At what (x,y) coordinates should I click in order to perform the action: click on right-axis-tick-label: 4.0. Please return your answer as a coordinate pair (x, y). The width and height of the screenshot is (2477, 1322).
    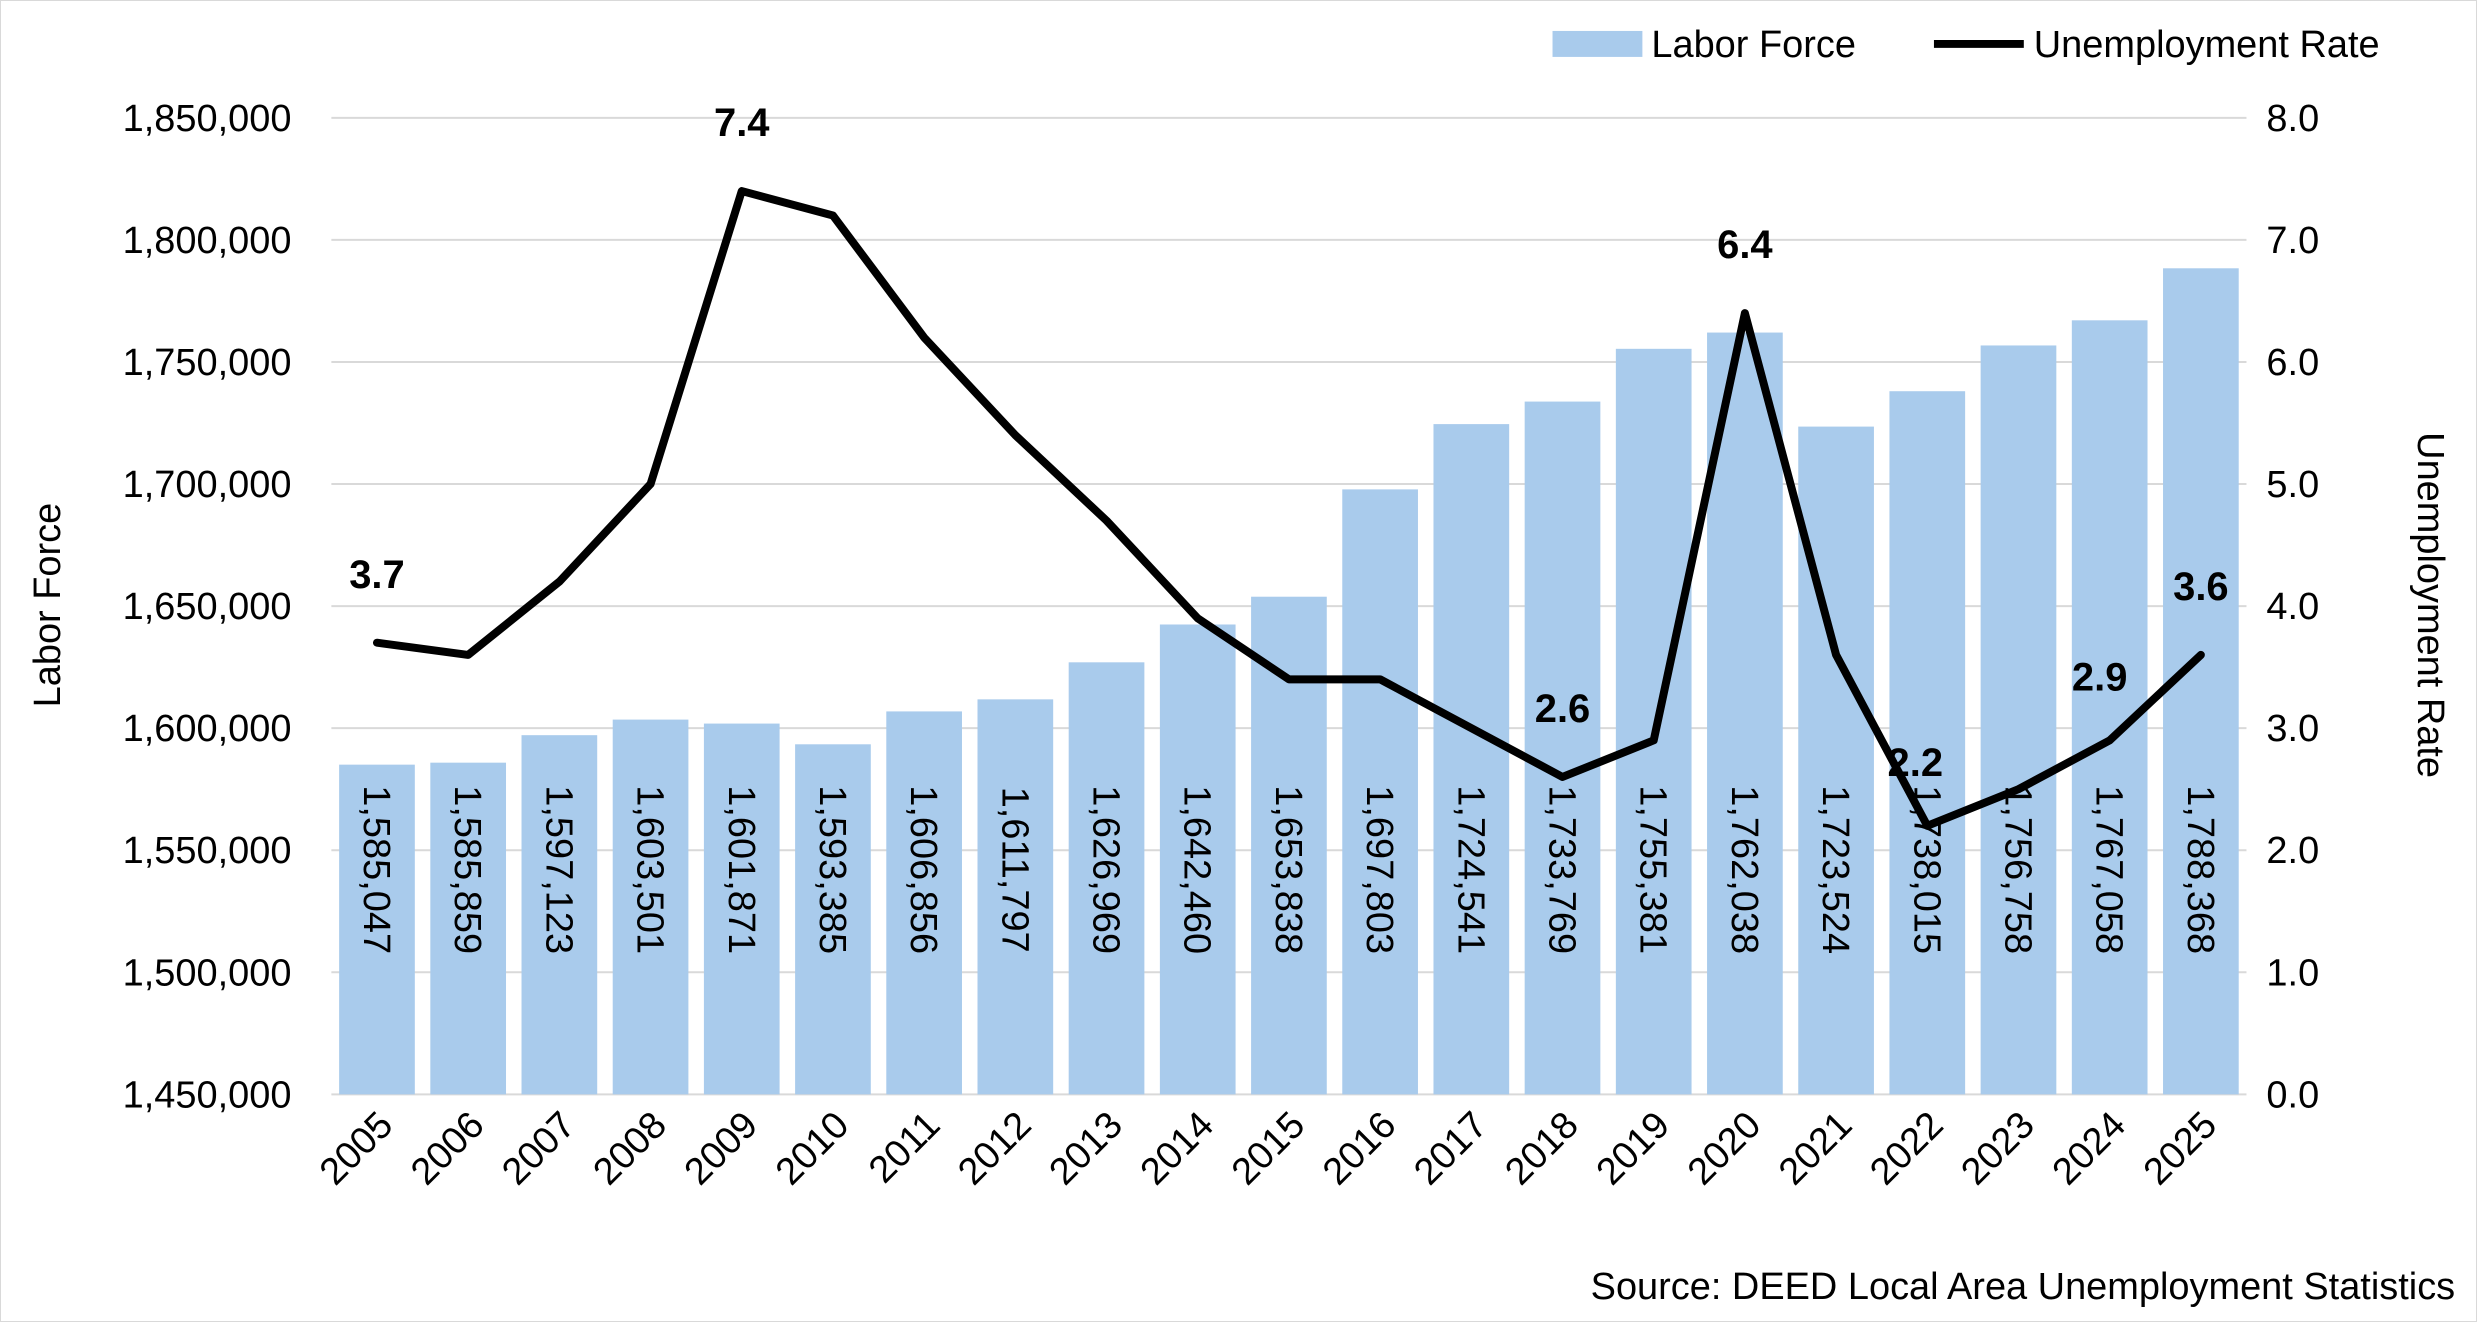
    Looking at the image, I should click on (2292, 607).